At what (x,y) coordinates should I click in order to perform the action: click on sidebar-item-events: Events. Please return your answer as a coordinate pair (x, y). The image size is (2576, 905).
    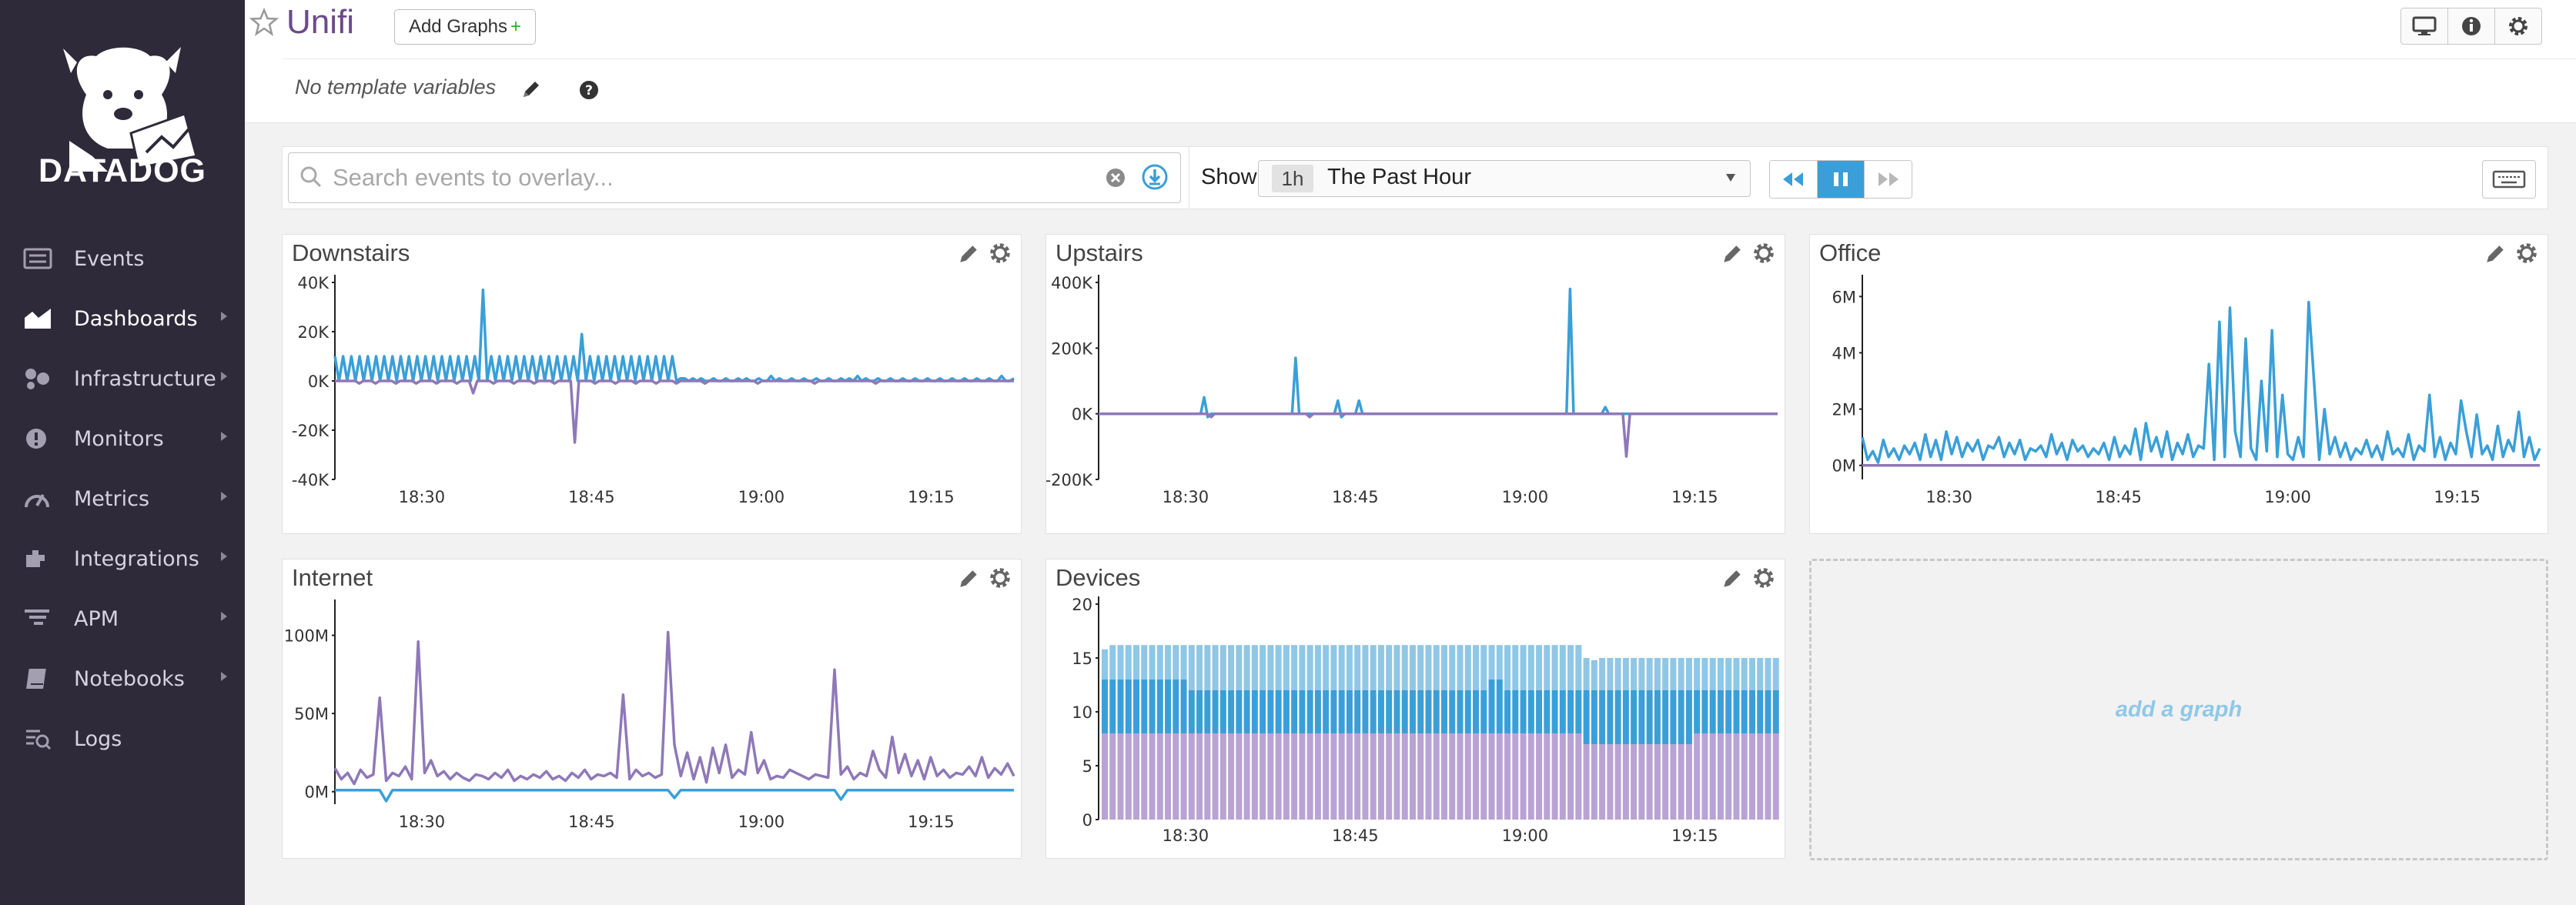
    Looking at the image, I should click on (123, 259).